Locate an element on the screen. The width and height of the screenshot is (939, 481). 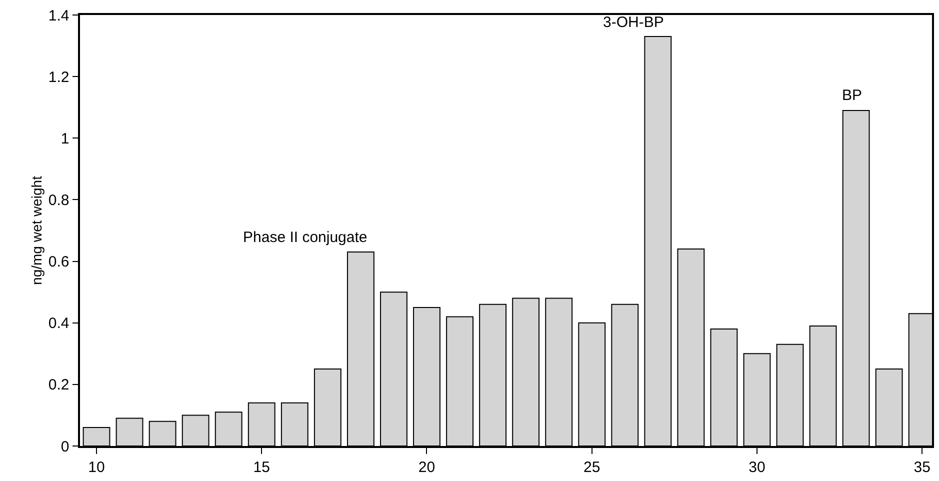
y-tick-label: 0.6 is located at coordinates (59, 262).